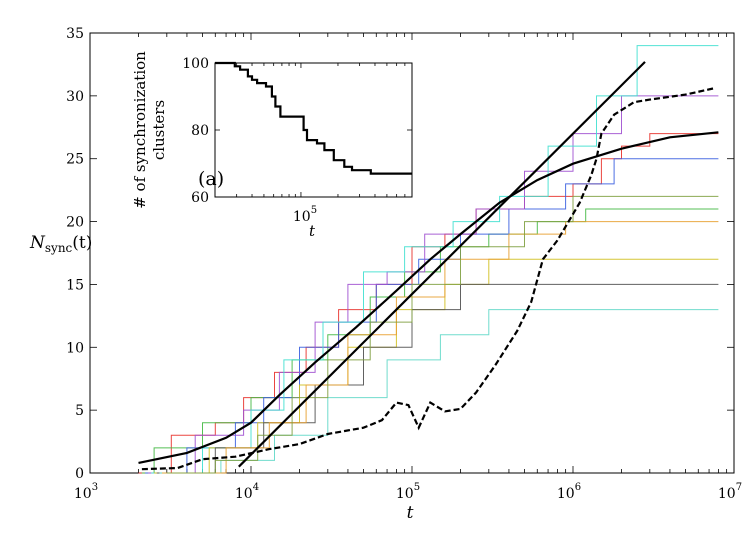 Image resolution: width=747 pixels, height=540 pixels. Describe the element at coordinates (75, 97) in the screenshot. I see `y-tick-label: 30` at that location.